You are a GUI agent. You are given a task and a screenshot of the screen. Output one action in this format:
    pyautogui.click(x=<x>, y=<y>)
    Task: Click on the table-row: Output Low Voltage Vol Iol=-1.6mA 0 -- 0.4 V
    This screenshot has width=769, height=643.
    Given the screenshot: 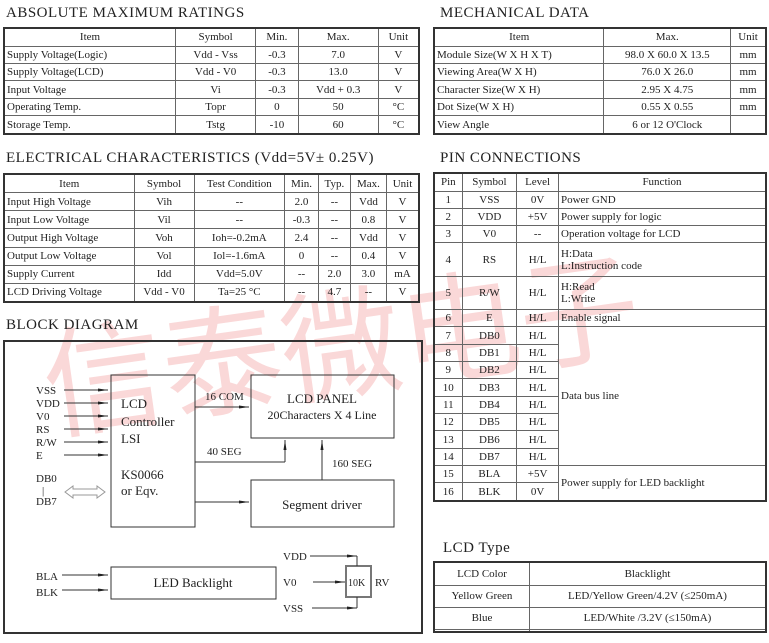 What is the action you would take?
    pyautogui.click(x=211, y=256)
    